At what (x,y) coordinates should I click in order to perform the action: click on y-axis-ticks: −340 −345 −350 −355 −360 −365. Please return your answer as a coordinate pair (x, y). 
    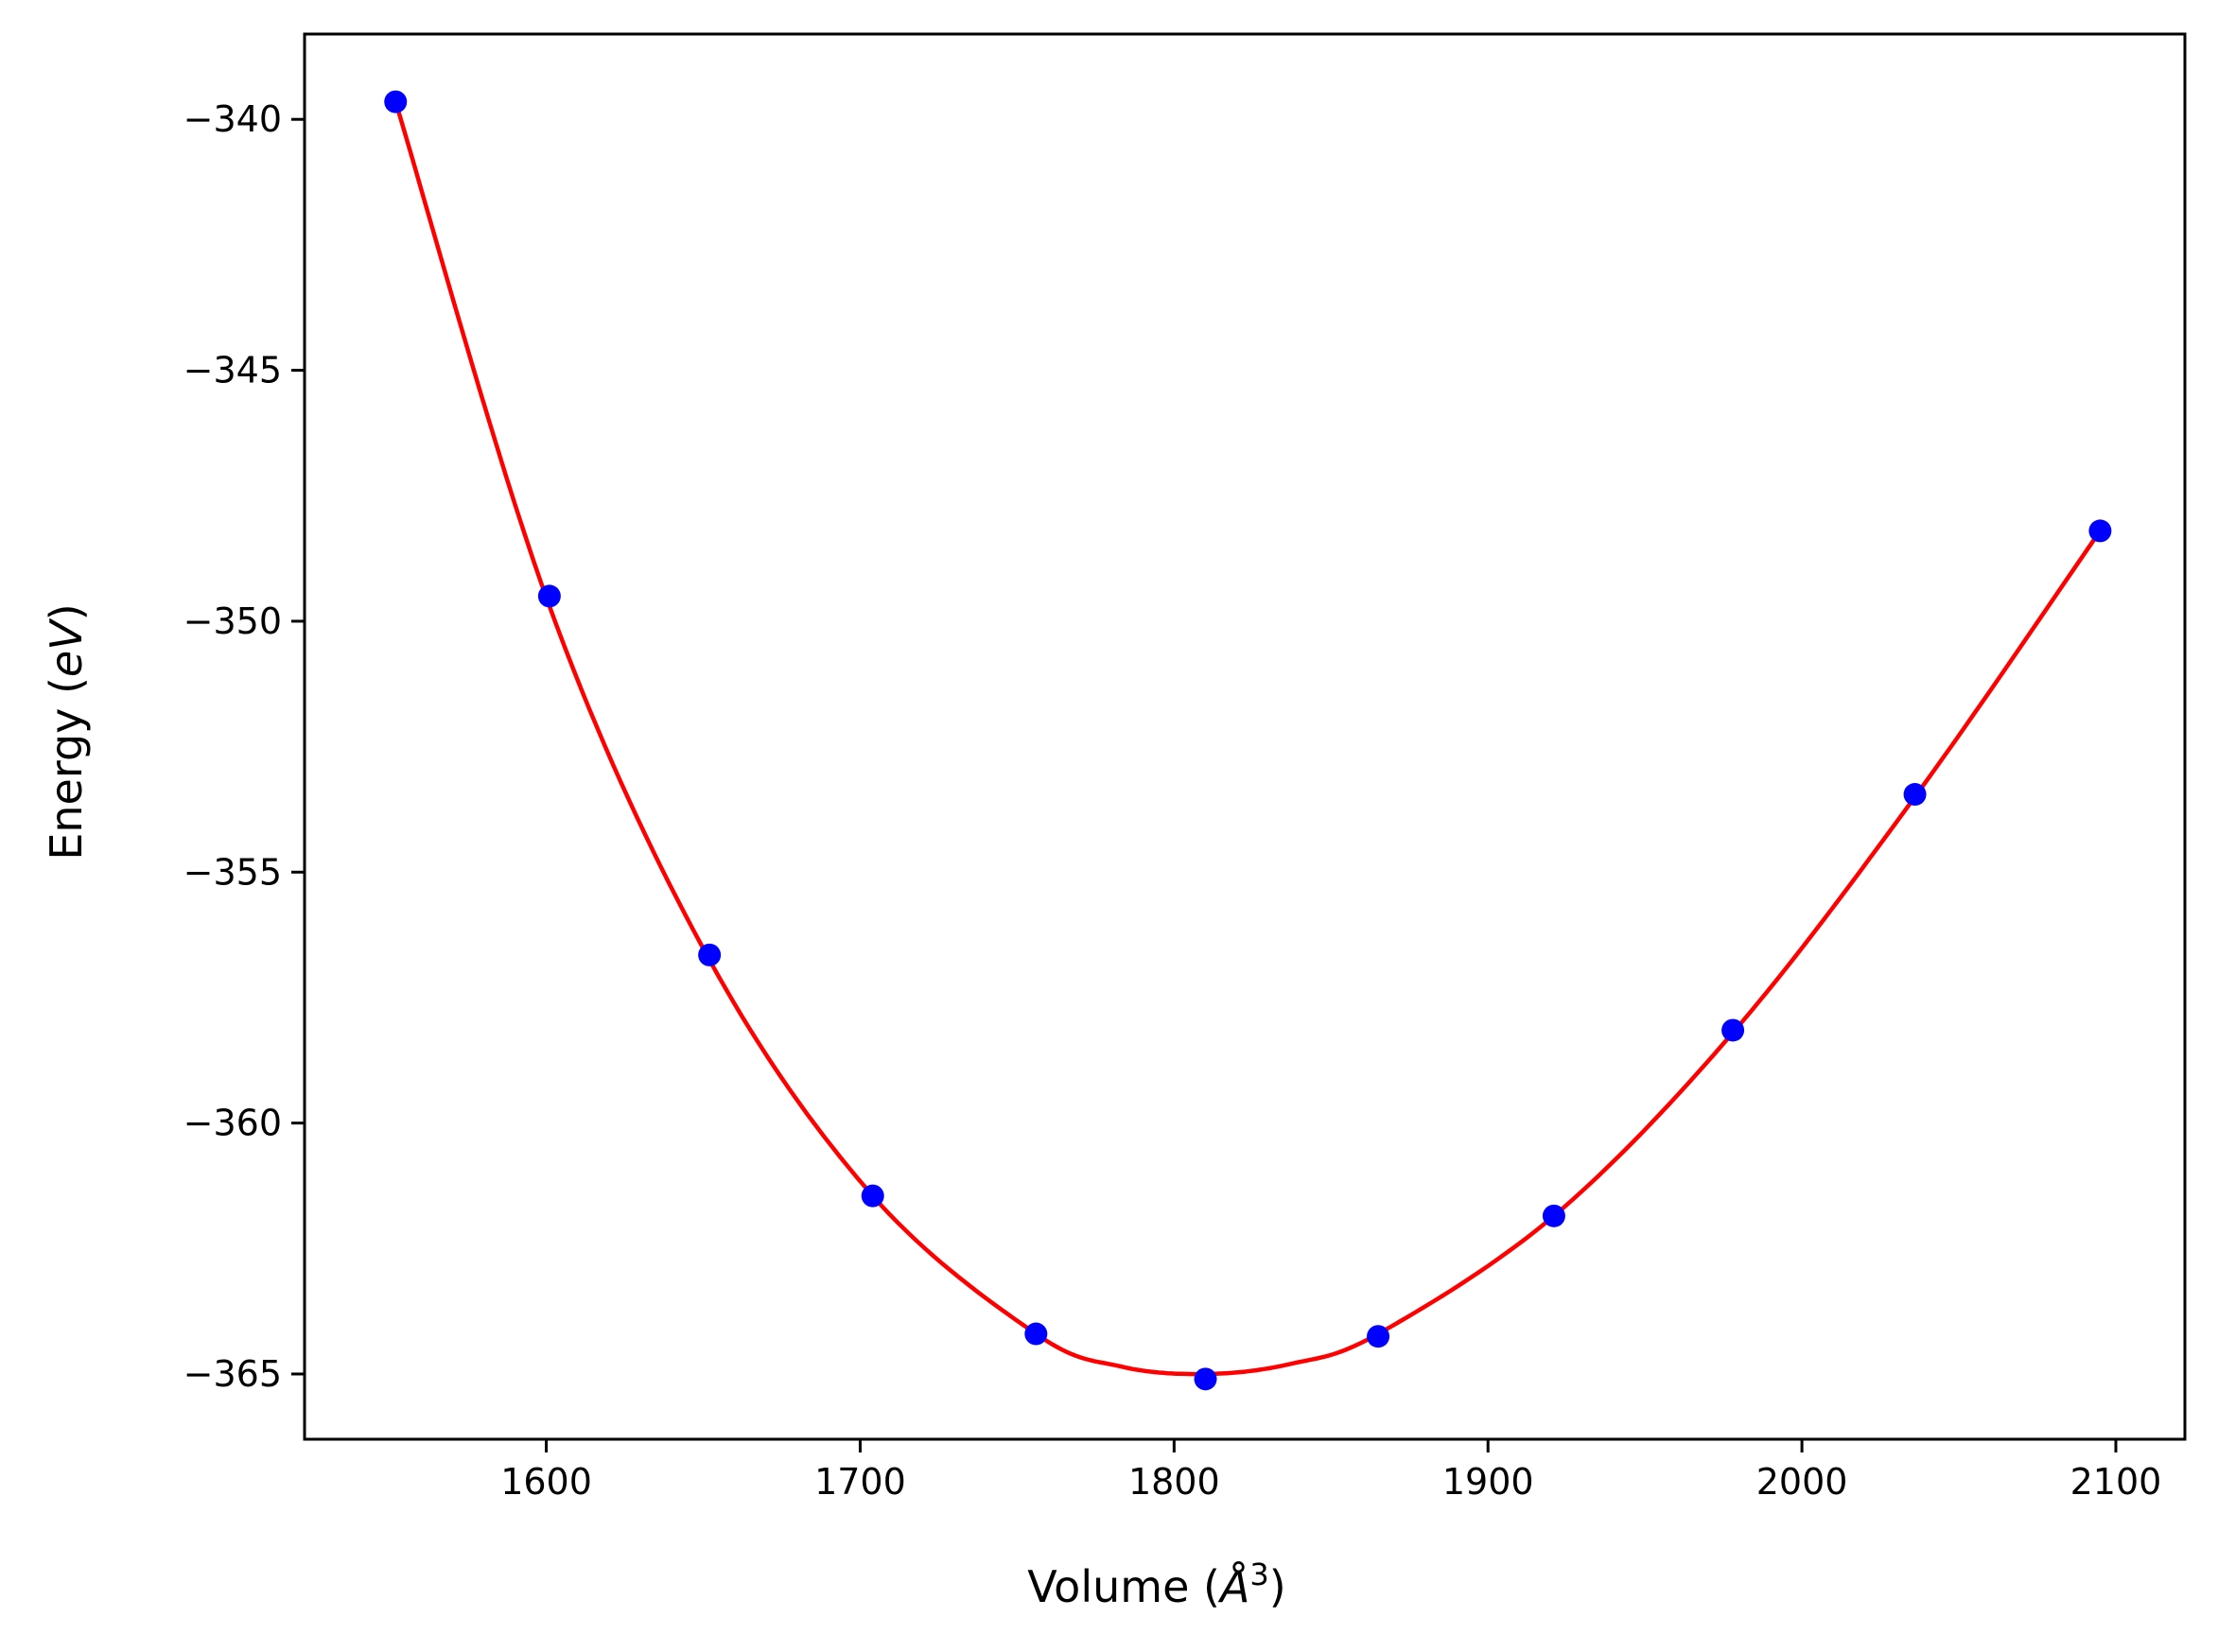
    Looking at the image, I should click on (244, 747).